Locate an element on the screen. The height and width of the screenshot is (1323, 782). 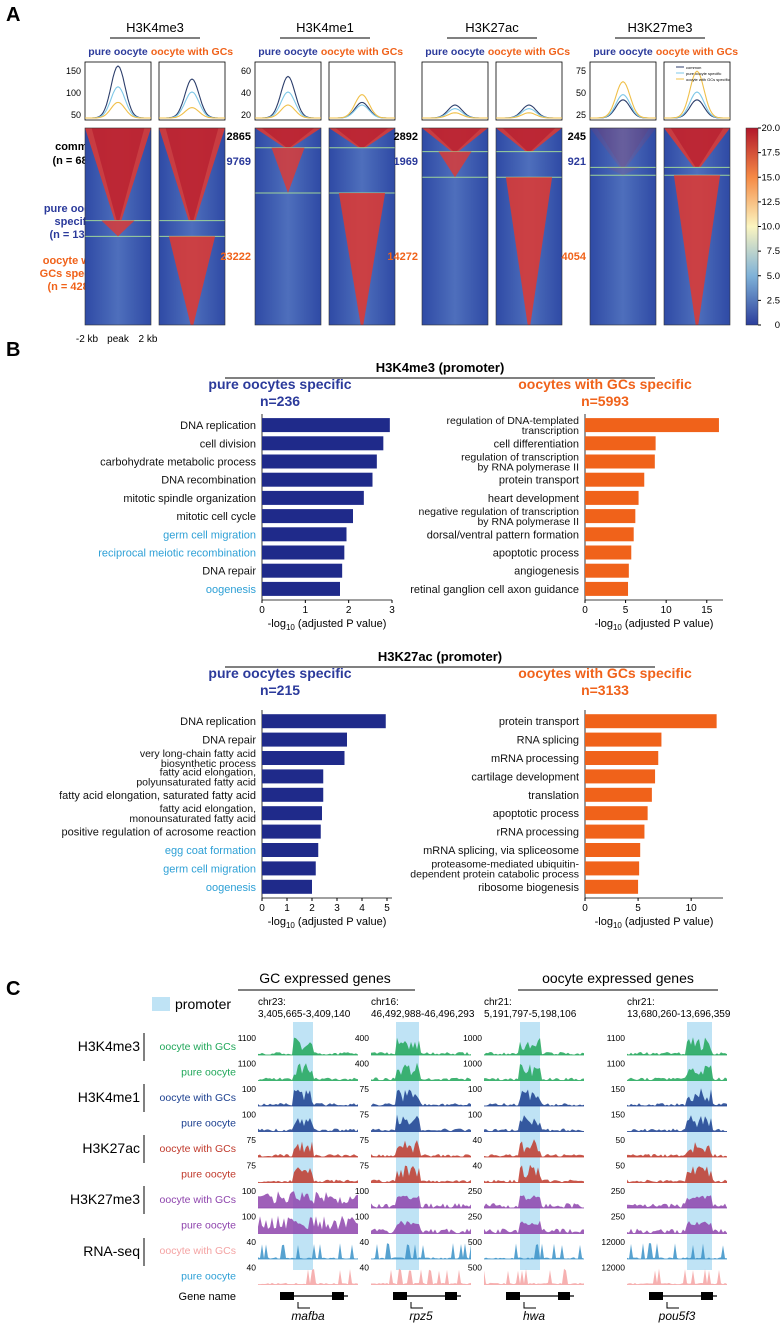
category-label: regulation of transcription is located at coordinates (520, 458).